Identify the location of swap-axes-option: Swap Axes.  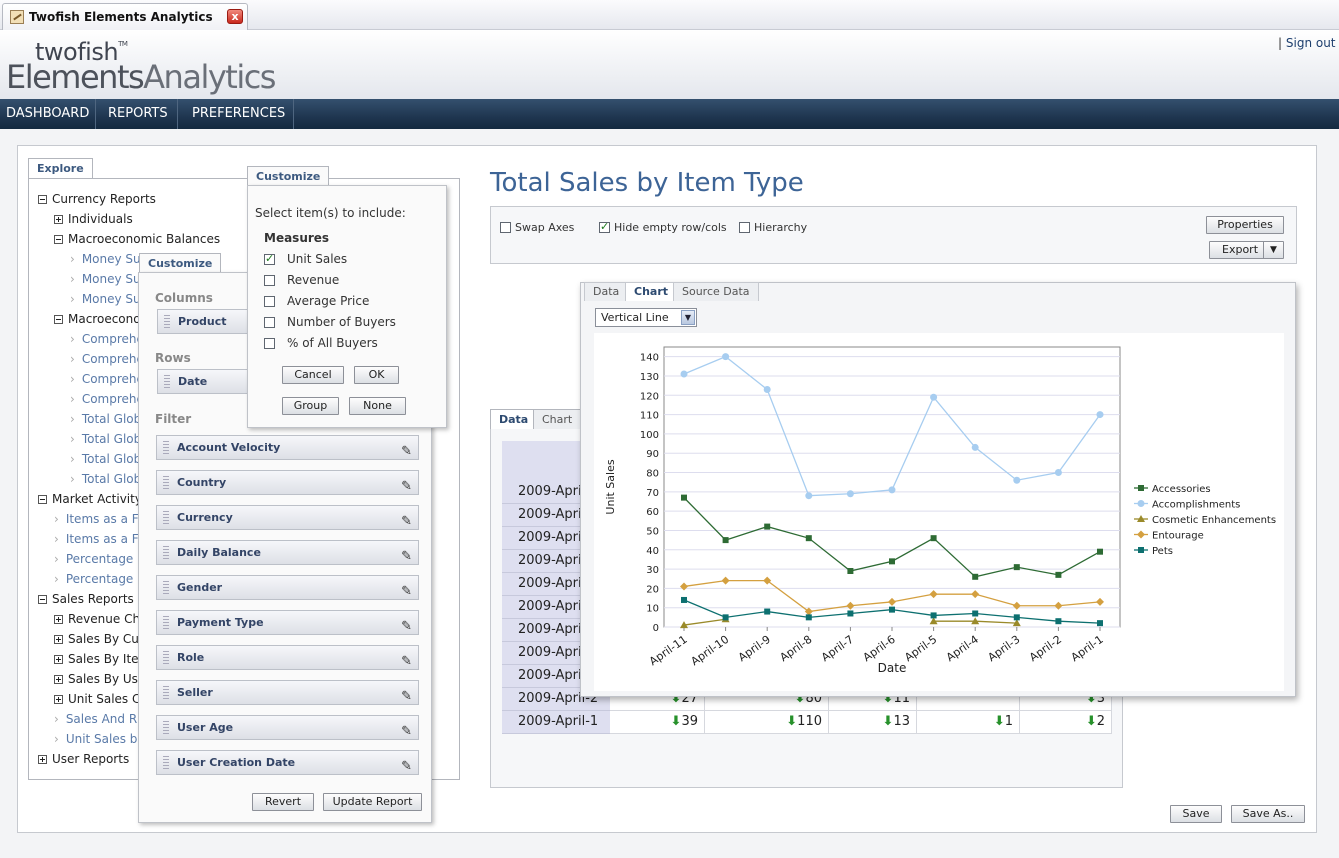
(537, 227).